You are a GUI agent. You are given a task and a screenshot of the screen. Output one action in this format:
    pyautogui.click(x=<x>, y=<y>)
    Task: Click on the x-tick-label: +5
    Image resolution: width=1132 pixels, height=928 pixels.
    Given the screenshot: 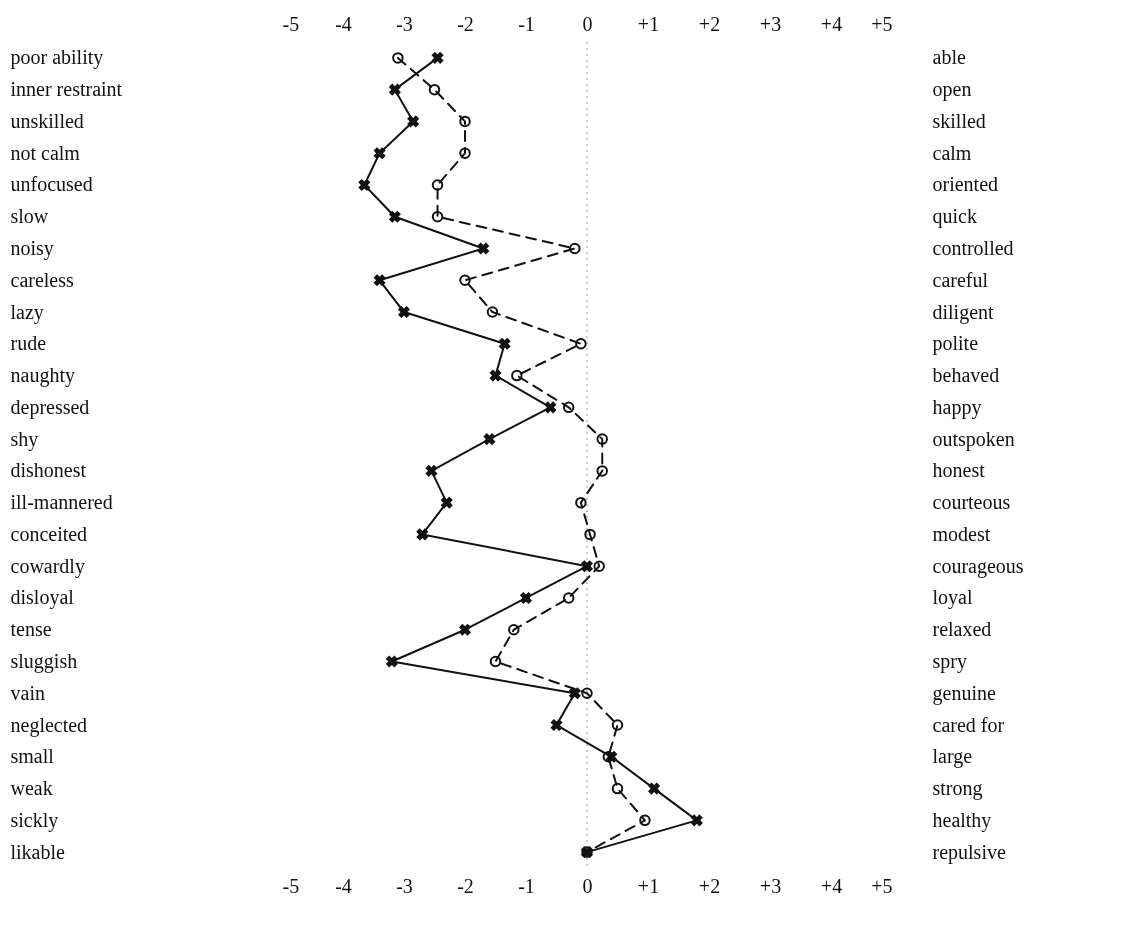 What is the action you would take?
    pyautogui.click(x=882, y=23)
    